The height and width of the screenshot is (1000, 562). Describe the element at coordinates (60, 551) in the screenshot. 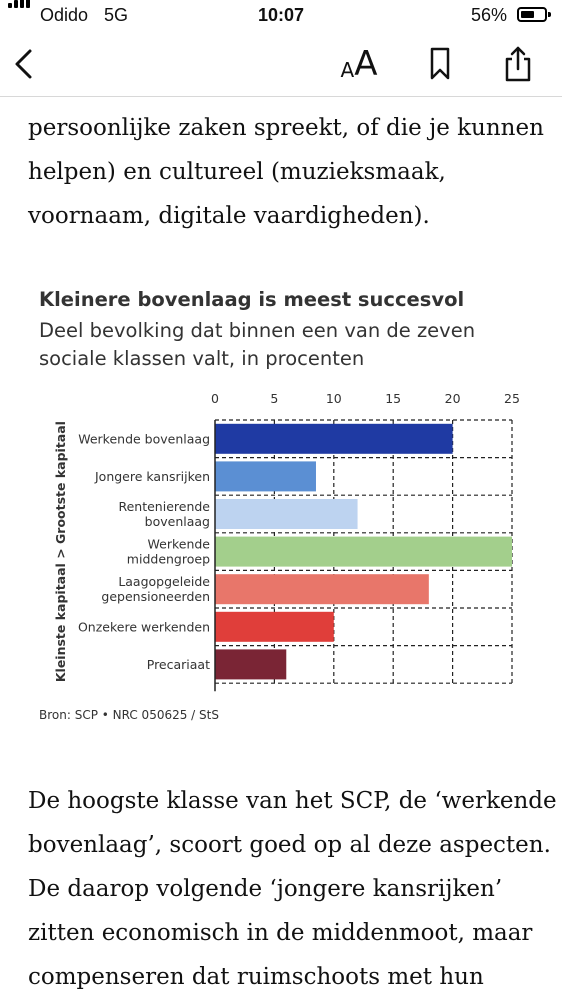

I see `y-axis-label: Kleinste kapitaal > Grootste kapitaal` at that location.